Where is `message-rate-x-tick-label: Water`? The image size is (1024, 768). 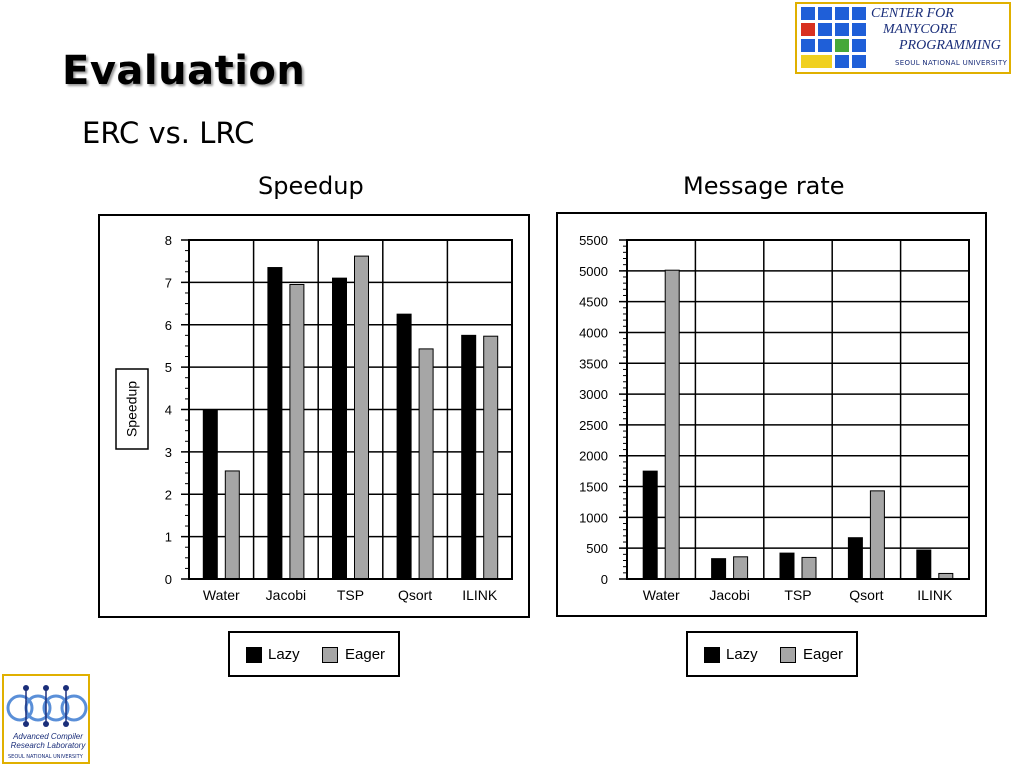
message-rate-x-tick-label: Water is located at coordinates (661, 595).